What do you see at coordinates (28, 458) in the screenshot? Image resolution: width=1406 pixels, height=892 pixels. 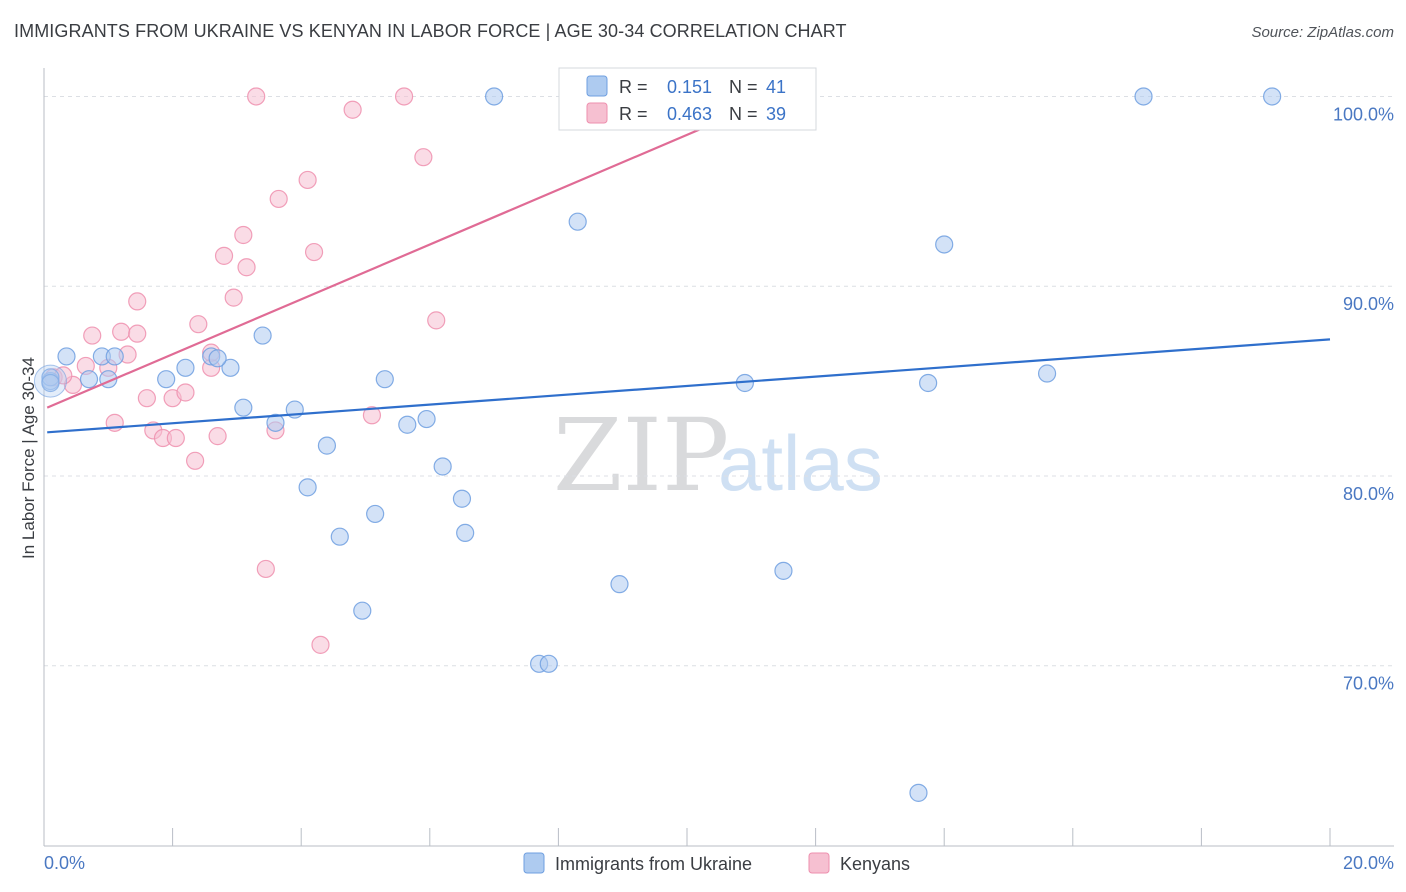 I see `y-axis-title: In Labor Force | Age 30-34` at bounding box center [28, 458].